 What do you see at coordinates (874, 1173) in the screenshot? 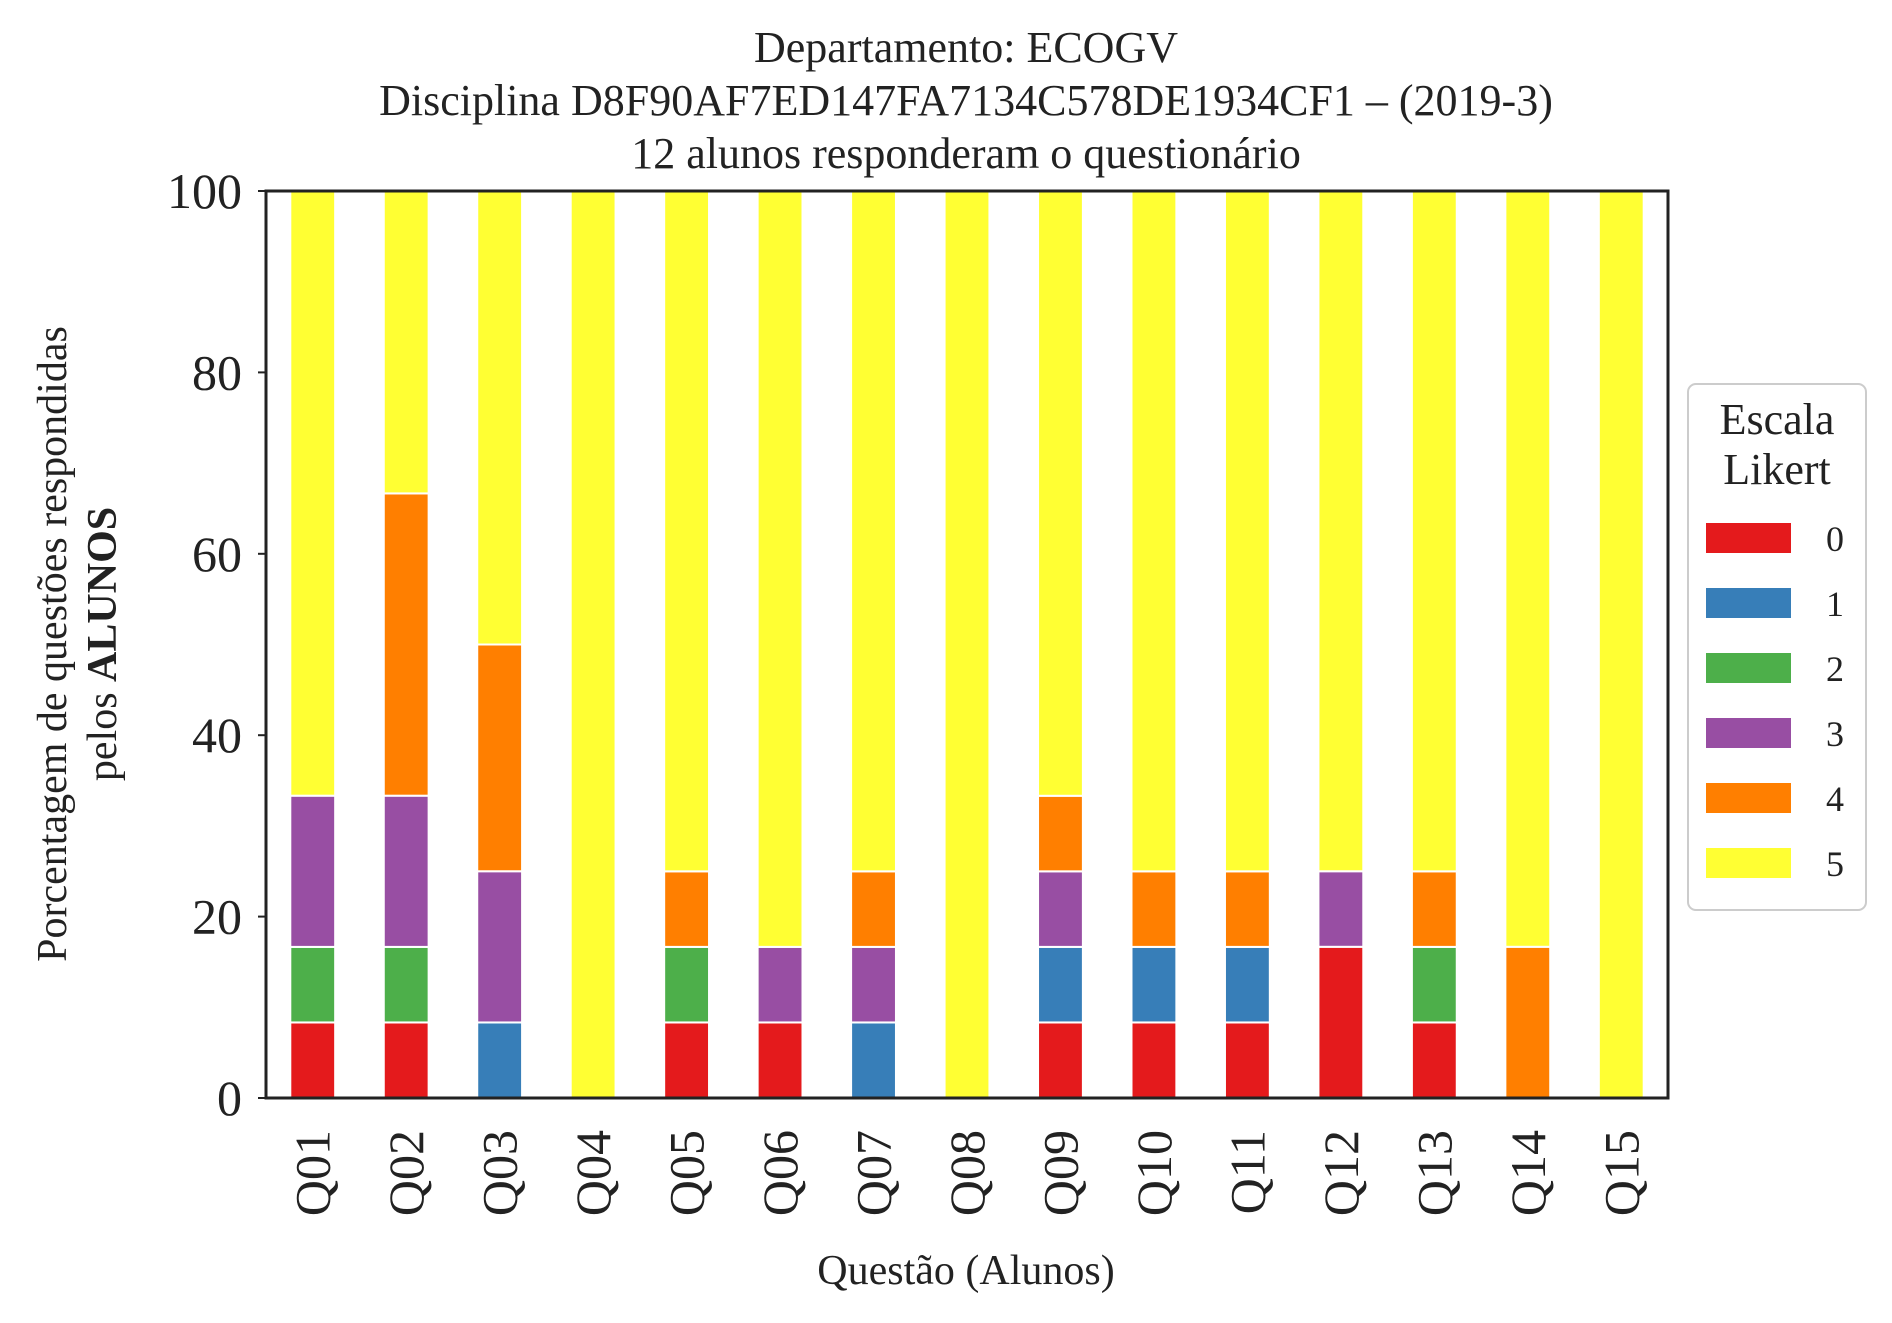
I see `x-tick-label: Q07` at bounding box center [874, 1173].